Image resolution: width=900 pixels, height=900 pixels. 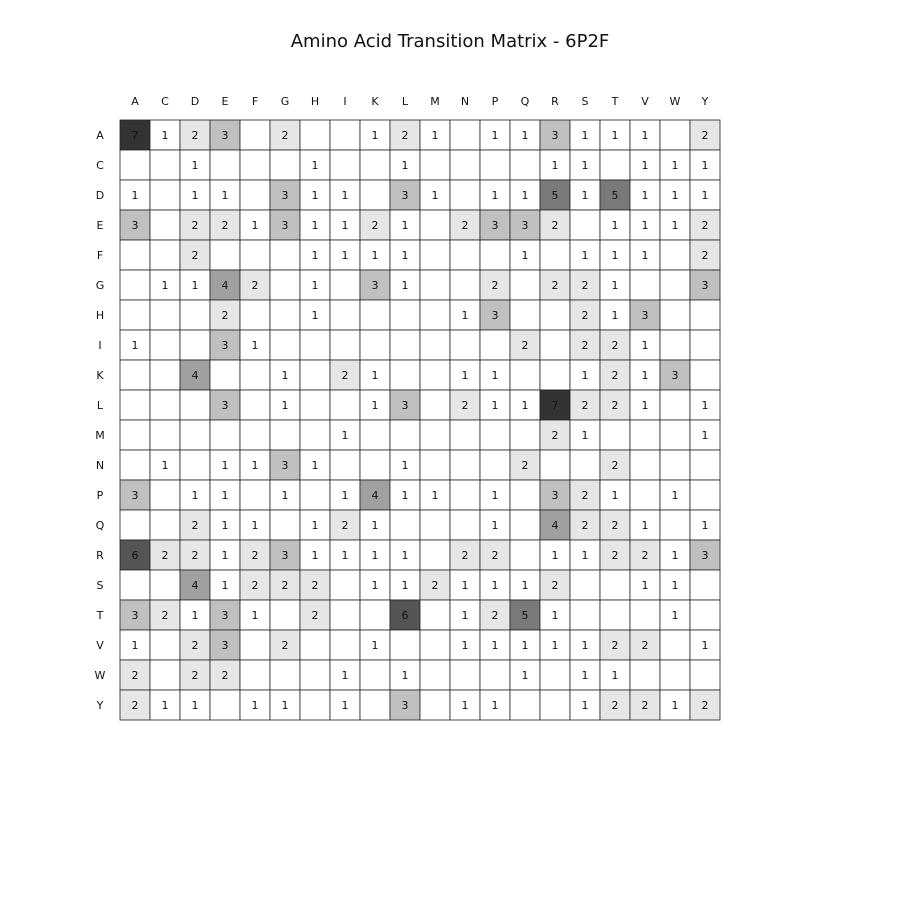 What do you see at coordinates (100, 495) in the screenshot?
I see `y-tick-label: P` at bounding box center [100, 495].